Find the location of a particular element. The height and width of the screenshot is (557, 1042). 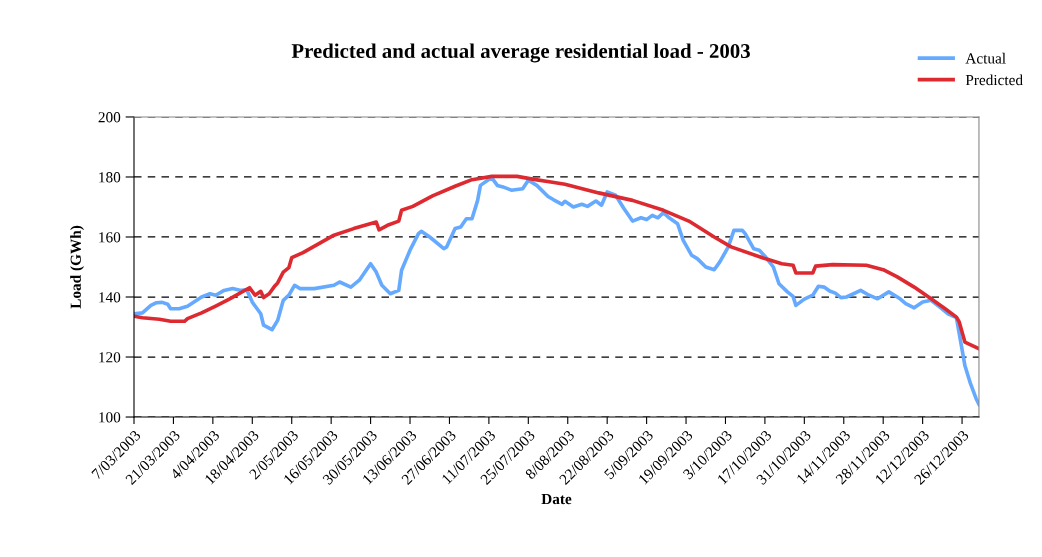

y-axis-title: Load (GWh) is located at coordinates (77, 267).